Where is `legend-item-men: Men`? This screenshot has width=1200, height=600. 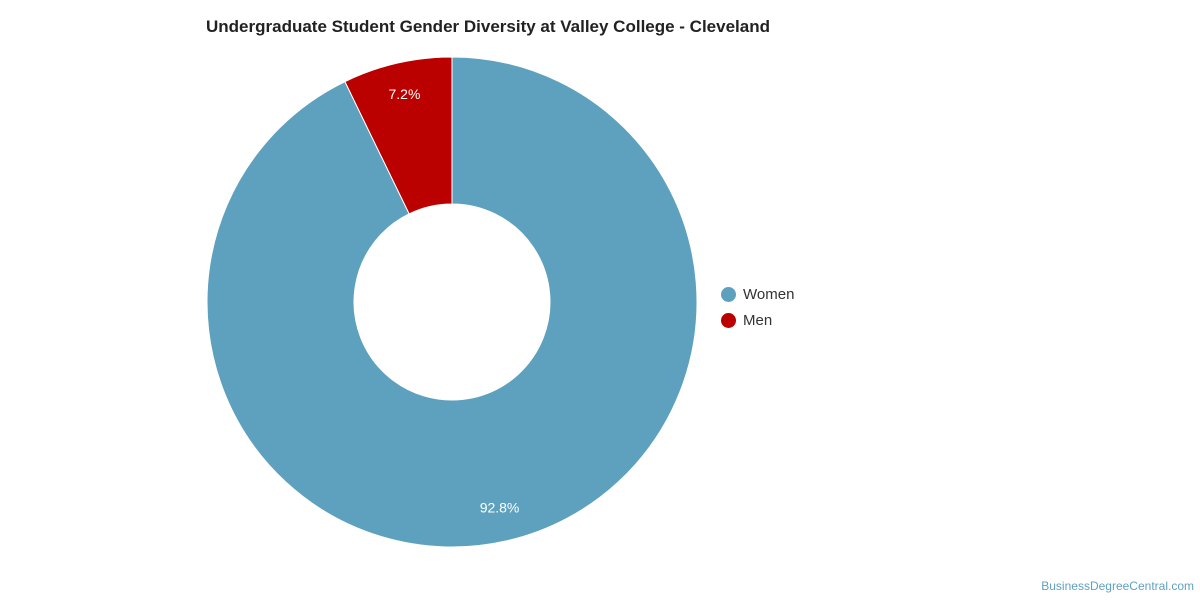 legend-item-men: Men is located at coordinates (757, 320).